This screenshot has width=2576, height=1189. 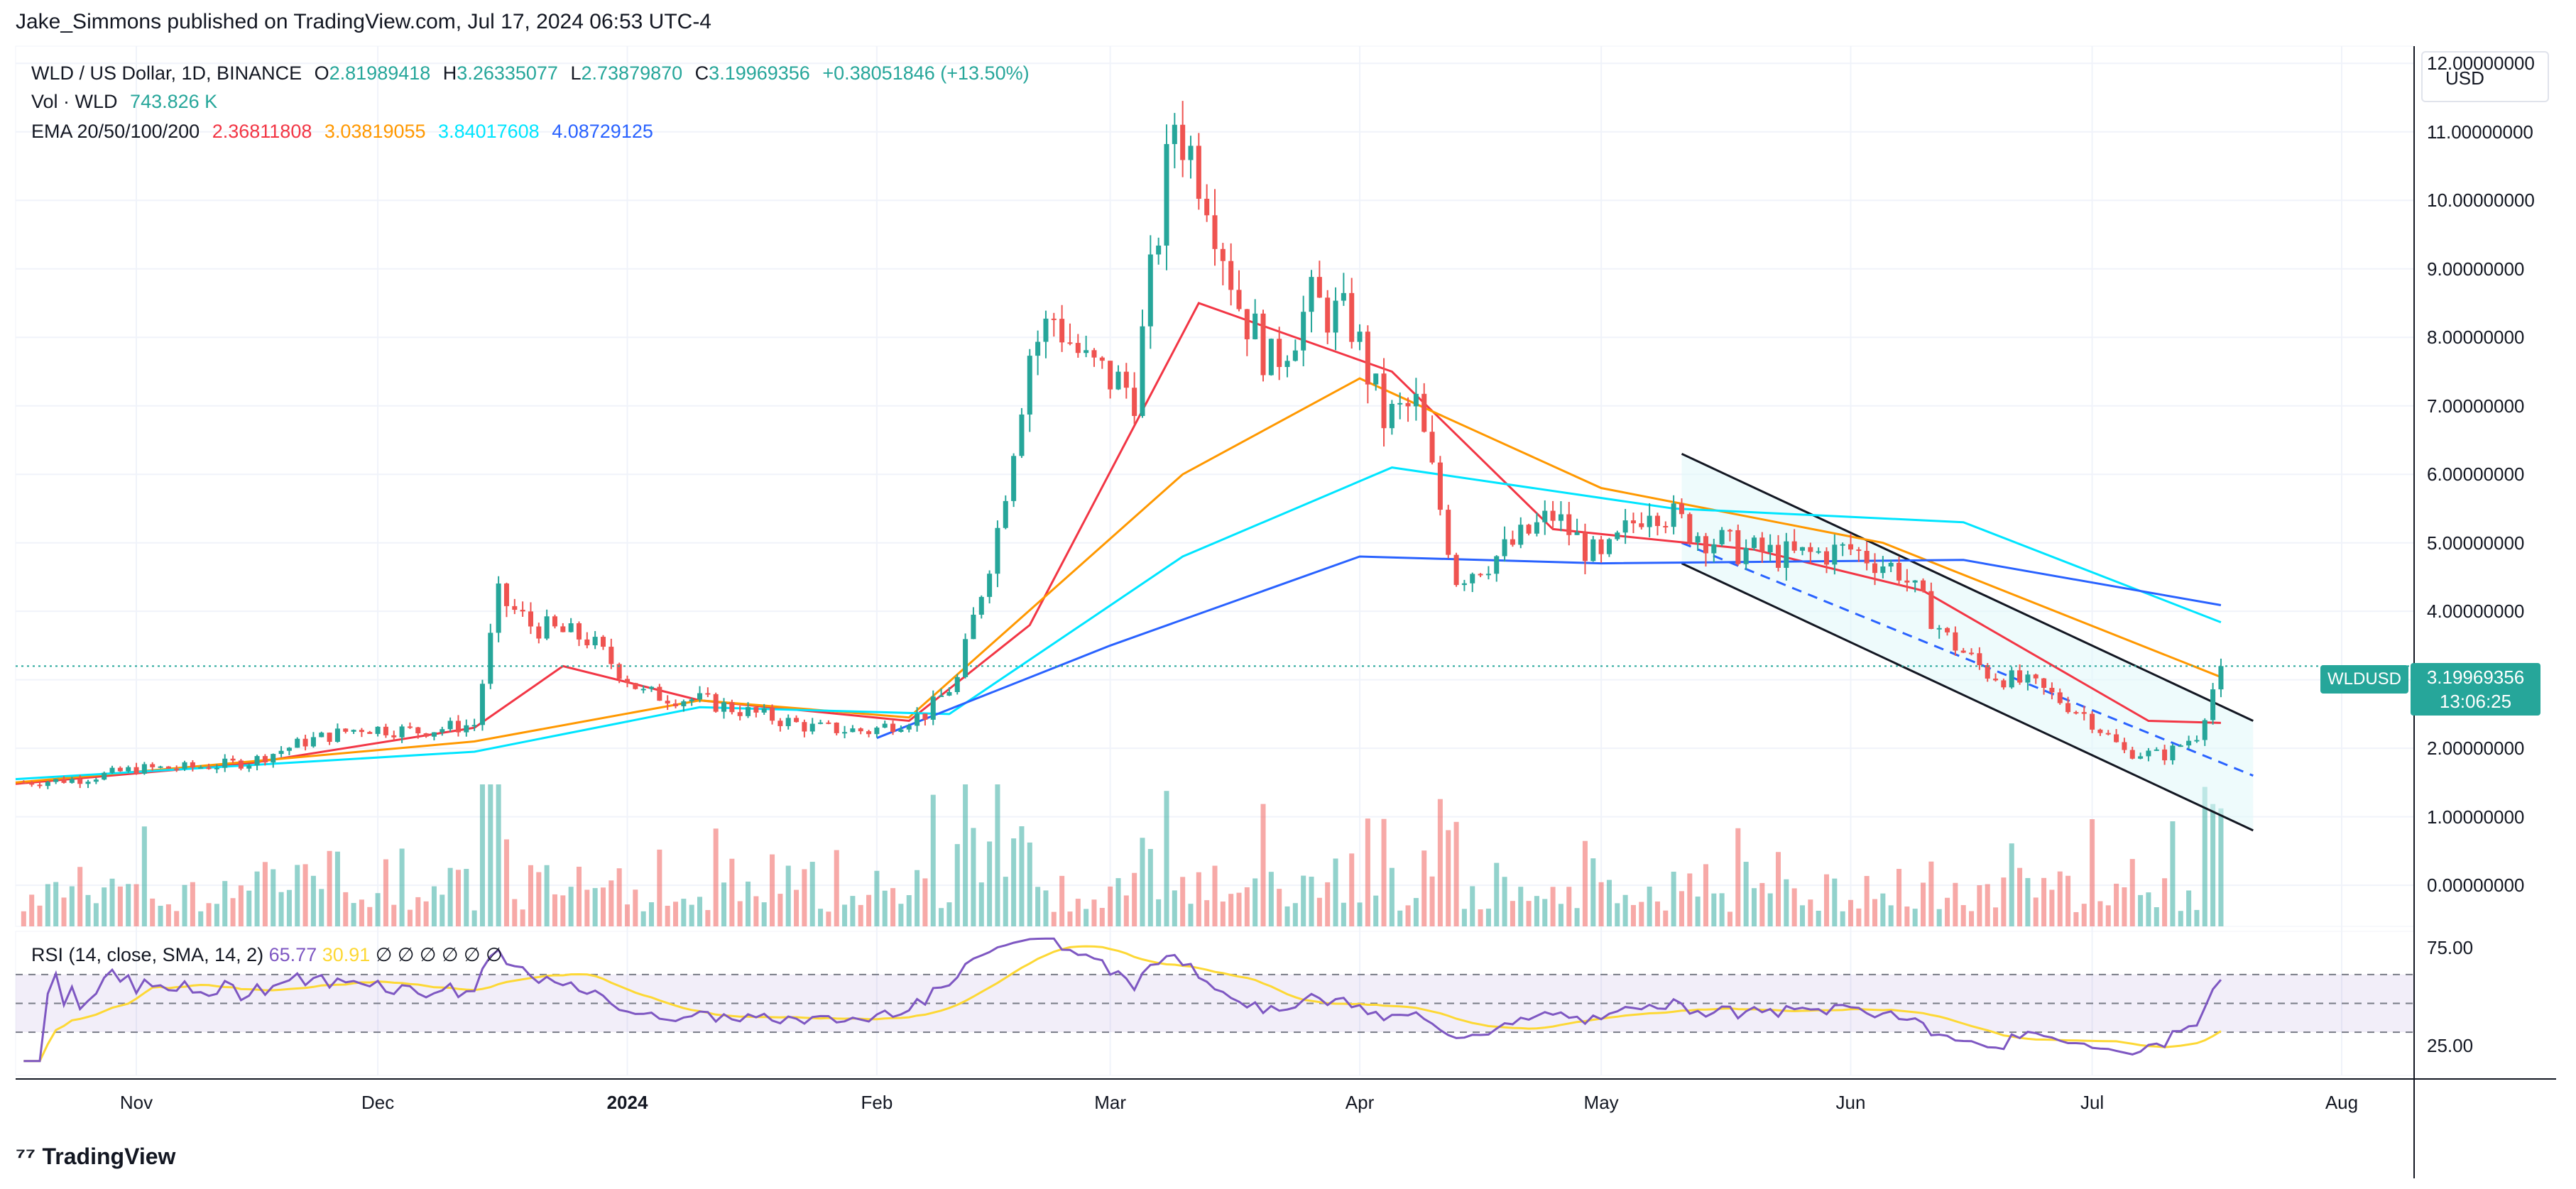 I want to click on legend-low-label: L, so click(x=576, y=73).